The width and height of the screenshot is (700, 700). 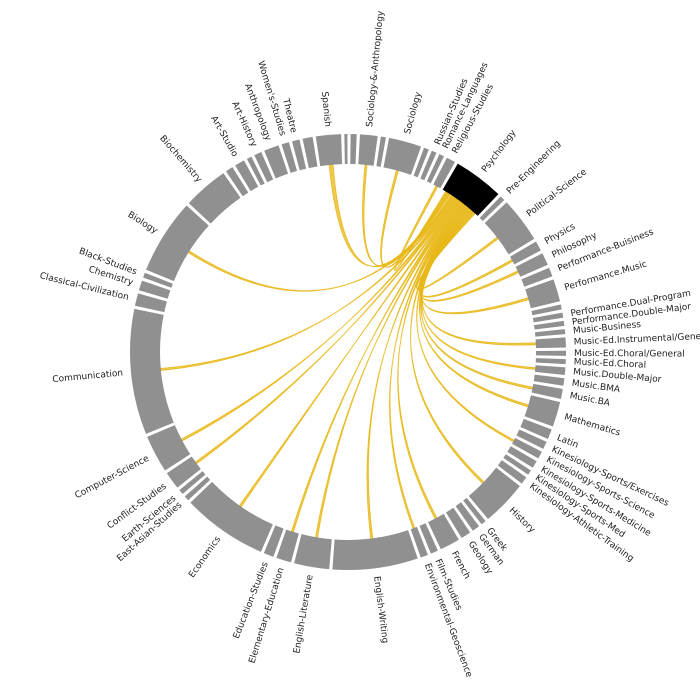 What do you see at coordinates (610, 364) in the screenshot?
I see `label-music-ed-choral: Music-Ed.Choral` at bounding box center [610, 364].